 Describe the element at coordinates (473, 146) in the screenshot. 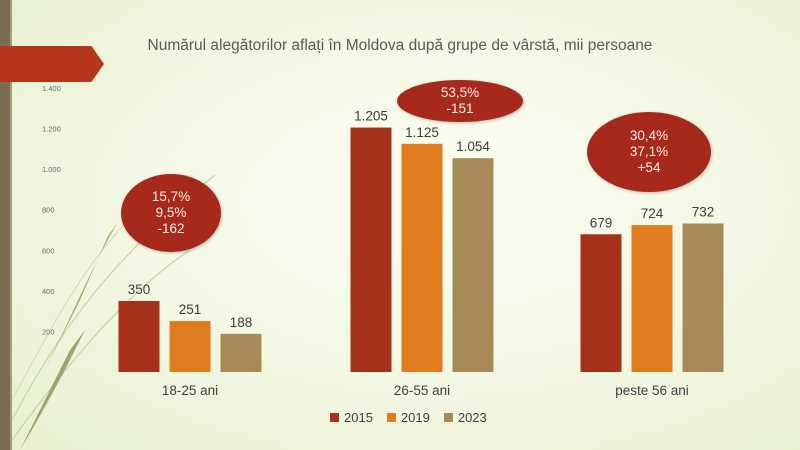

I see `data-label: 1.054` at that location.